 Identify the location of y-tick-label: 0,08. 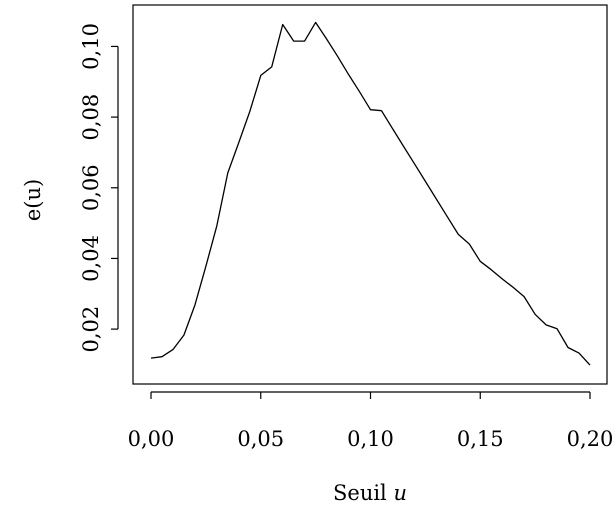
(91, 117).